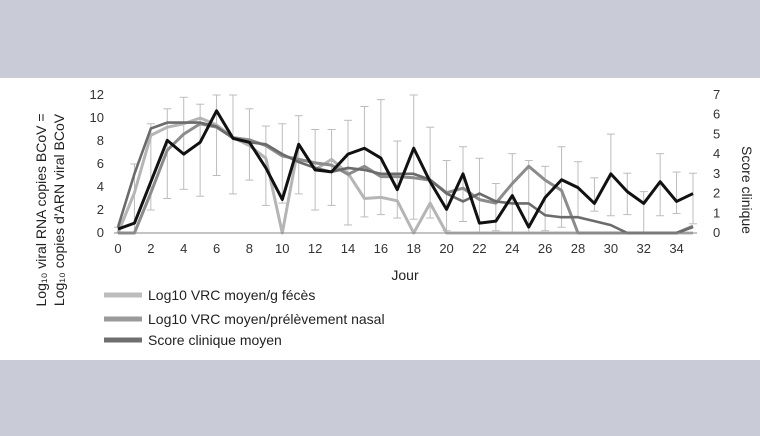 This screenshot has width=760, height=436. What do you see at coordinates (282, 248) in the screenshot?
I see `x-tick-label: 10` at bounding box center [282, 248].